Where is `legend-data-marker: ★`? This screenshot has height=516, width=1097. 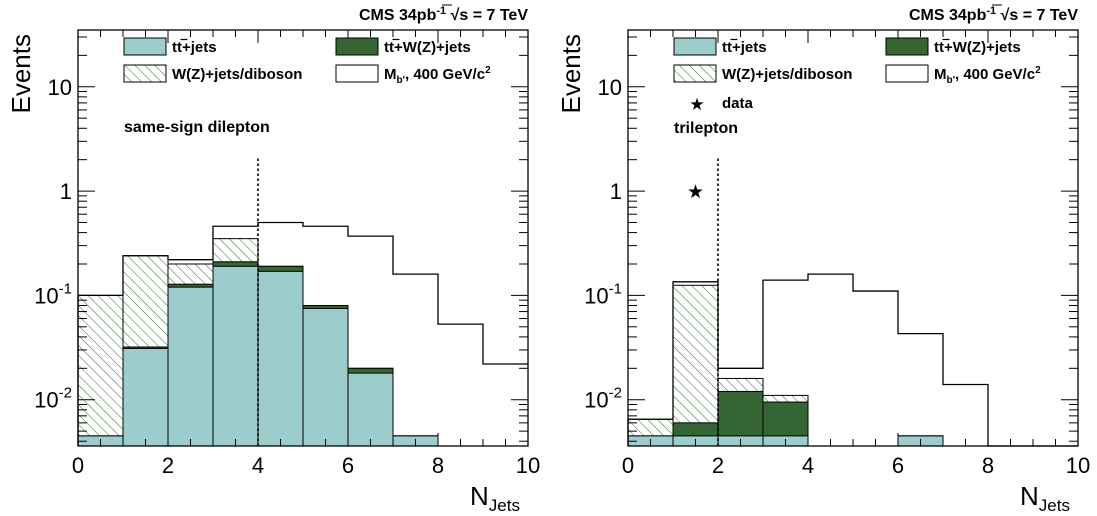 legend-data-marker: ★ is located at coordinates (696, 104).